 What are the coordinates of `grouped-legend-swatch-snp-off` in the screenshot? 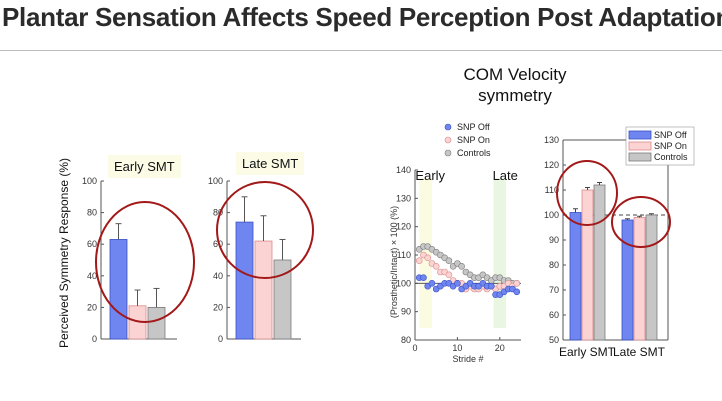 It's located at (640, 135).